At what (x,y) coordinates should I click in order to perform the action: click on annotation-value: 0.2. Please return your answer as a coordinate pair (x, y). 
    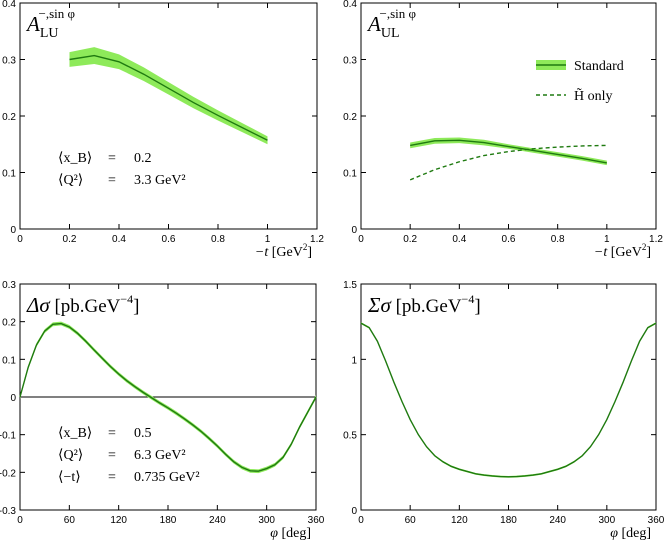
    Looking at the image, I should click on (143, 158).